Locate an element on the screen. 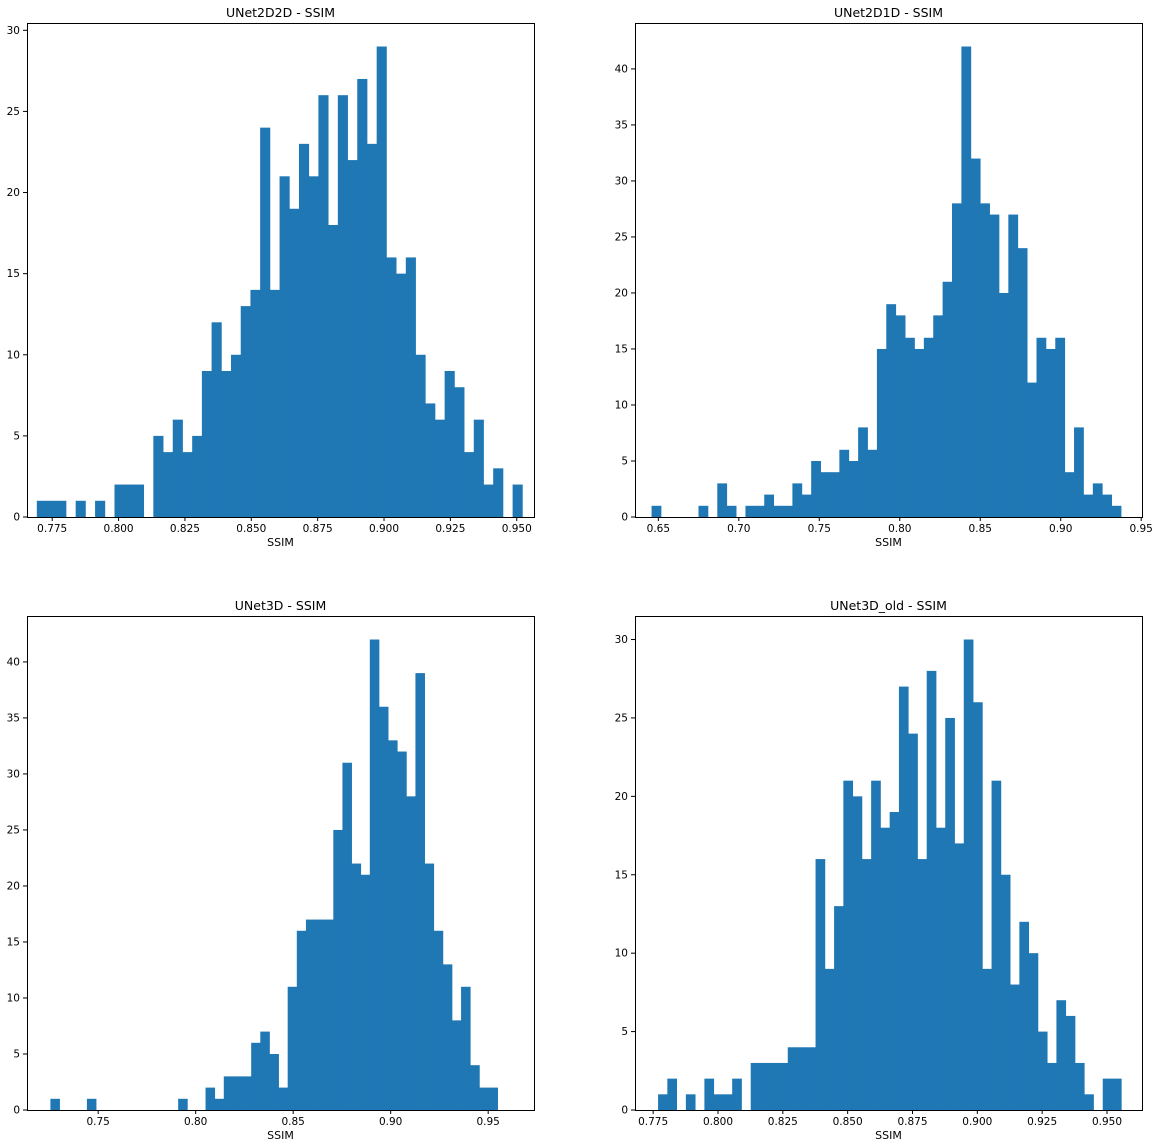 This screenshot has height=1148, width=1156. x-tick-label: 0.80 is located at coordinates (195, 1122).